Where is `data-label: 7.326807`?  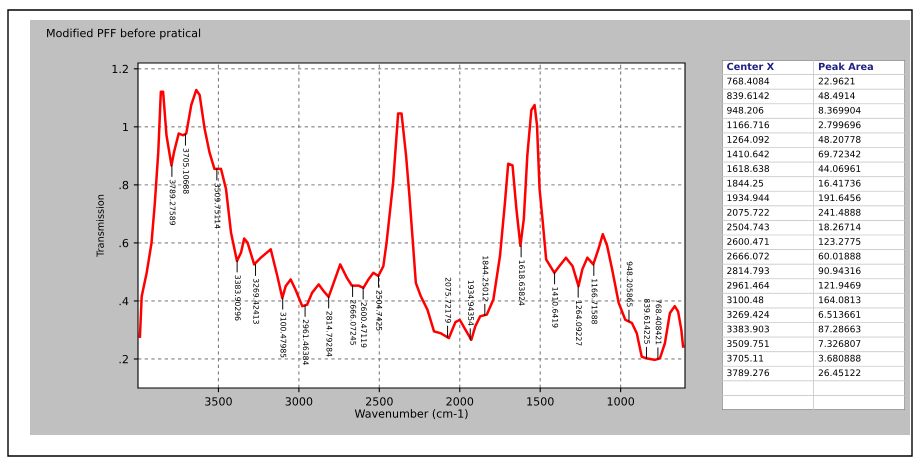
data-label: 7.326807 is located at coordinates (839, 343).